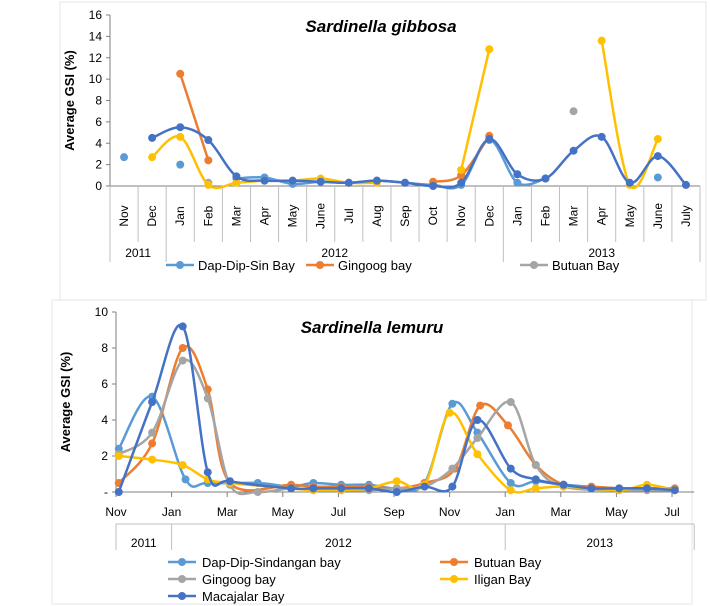 The image size is (710, 606). I want to click on y-tick-label: -, so click(106, 492).